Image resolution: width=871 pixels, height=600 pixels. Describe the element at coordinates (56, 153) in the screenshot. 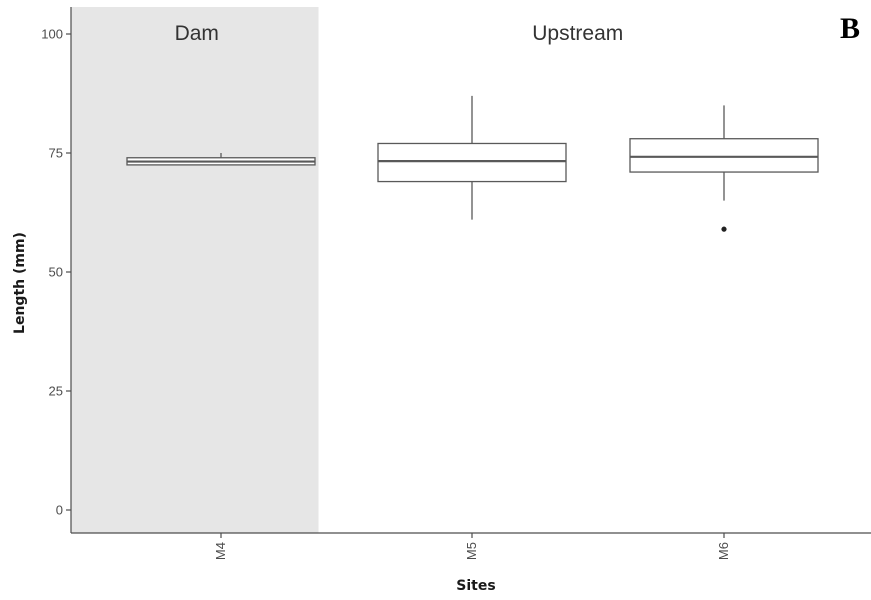

I see `y-tick-label-75: 75` at that location.